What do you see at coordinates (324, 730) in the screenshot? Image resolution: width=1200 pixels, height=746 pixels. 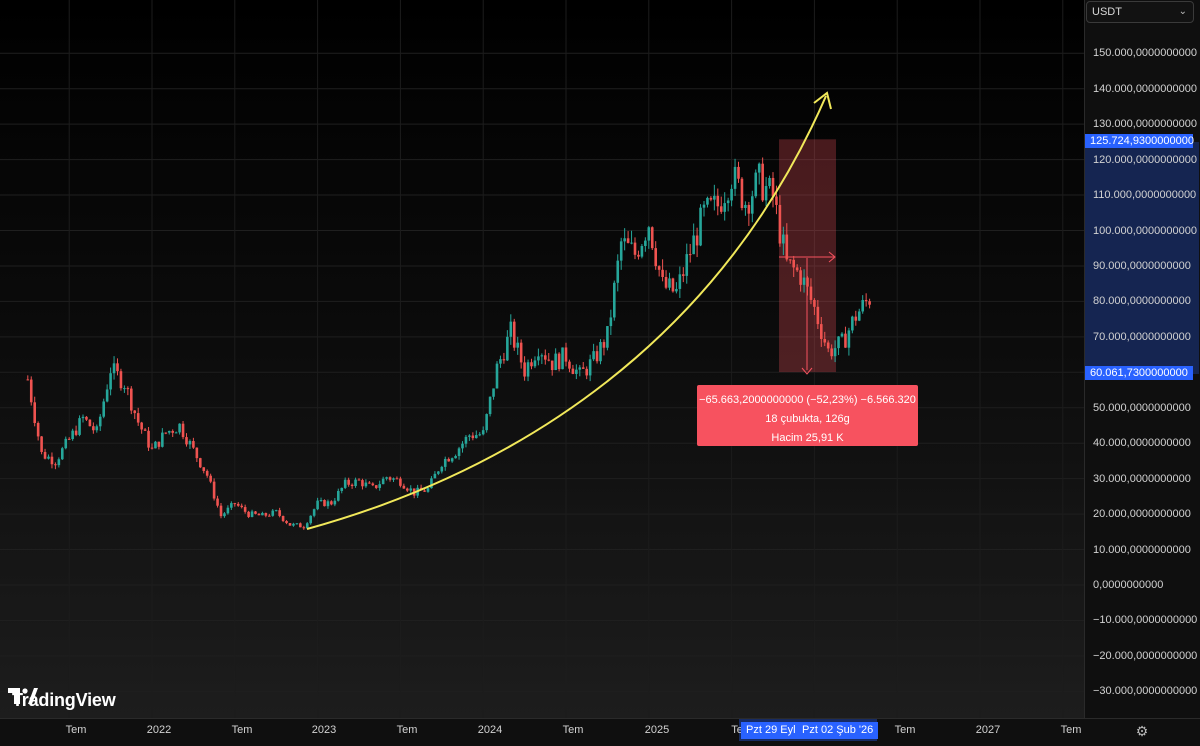 I see `time-tick-label: 2023` at bounding box center [324, 730].